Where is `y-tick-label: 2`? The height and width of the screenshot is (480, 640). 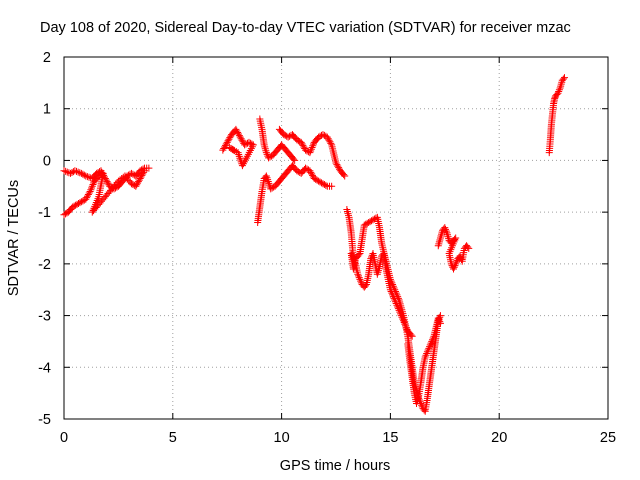
y-tick-label: 2 is located at coordinates (47, 58).